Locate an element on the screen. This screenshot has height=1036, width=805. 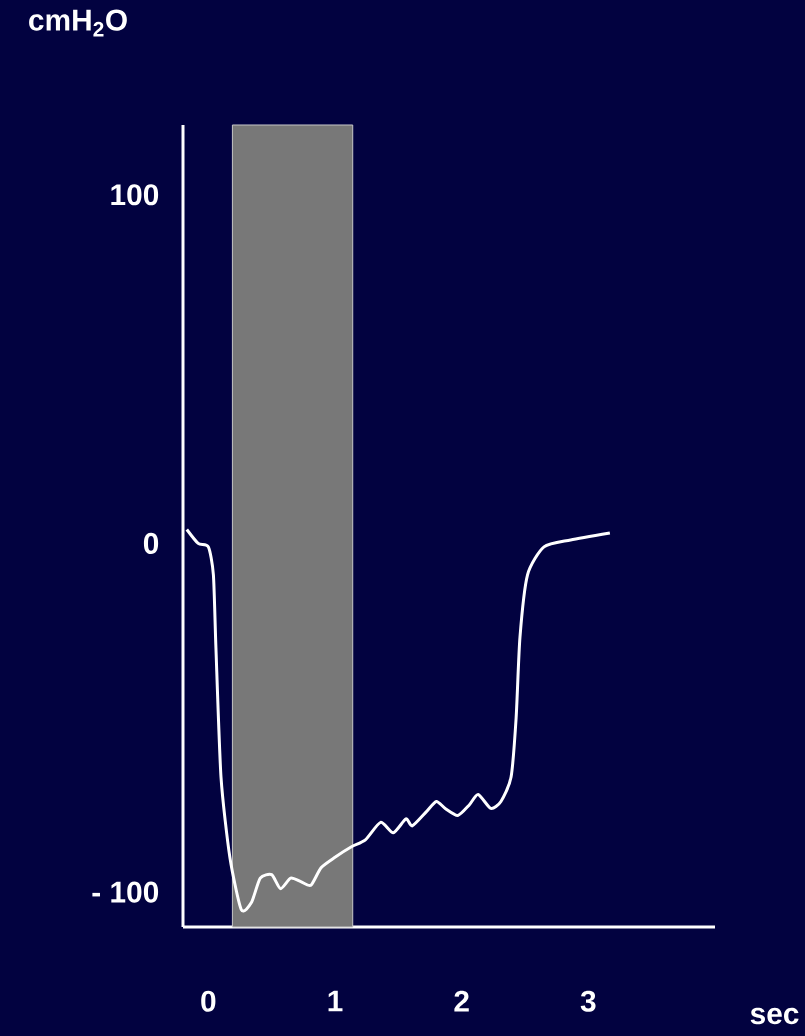
x-tick-label: 0 is located at coordinates (208, 1001).